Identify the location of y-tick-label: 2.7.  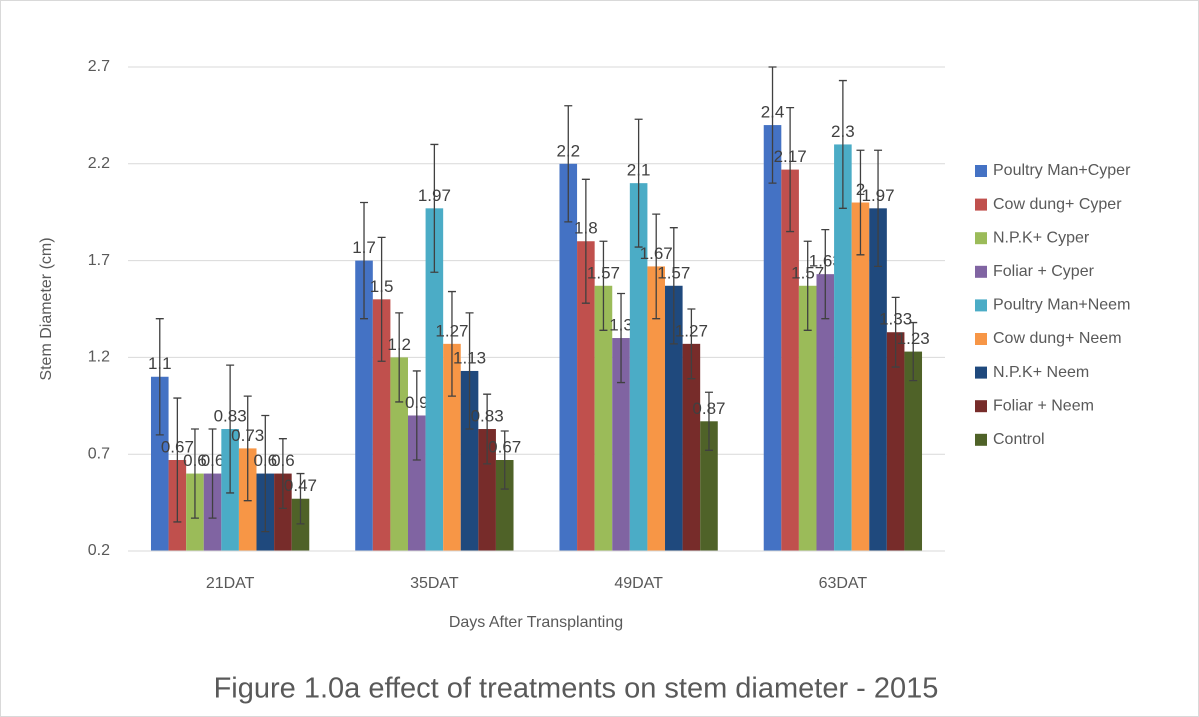
(99, 66).